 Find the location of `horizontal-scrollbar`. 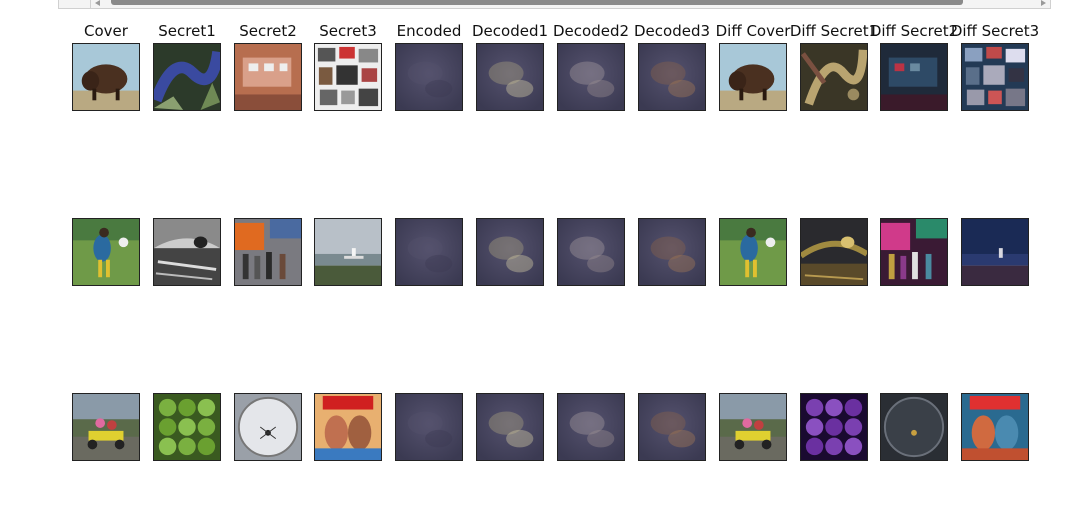

horizontal-scrollbar is located at coordinates (554, 4).